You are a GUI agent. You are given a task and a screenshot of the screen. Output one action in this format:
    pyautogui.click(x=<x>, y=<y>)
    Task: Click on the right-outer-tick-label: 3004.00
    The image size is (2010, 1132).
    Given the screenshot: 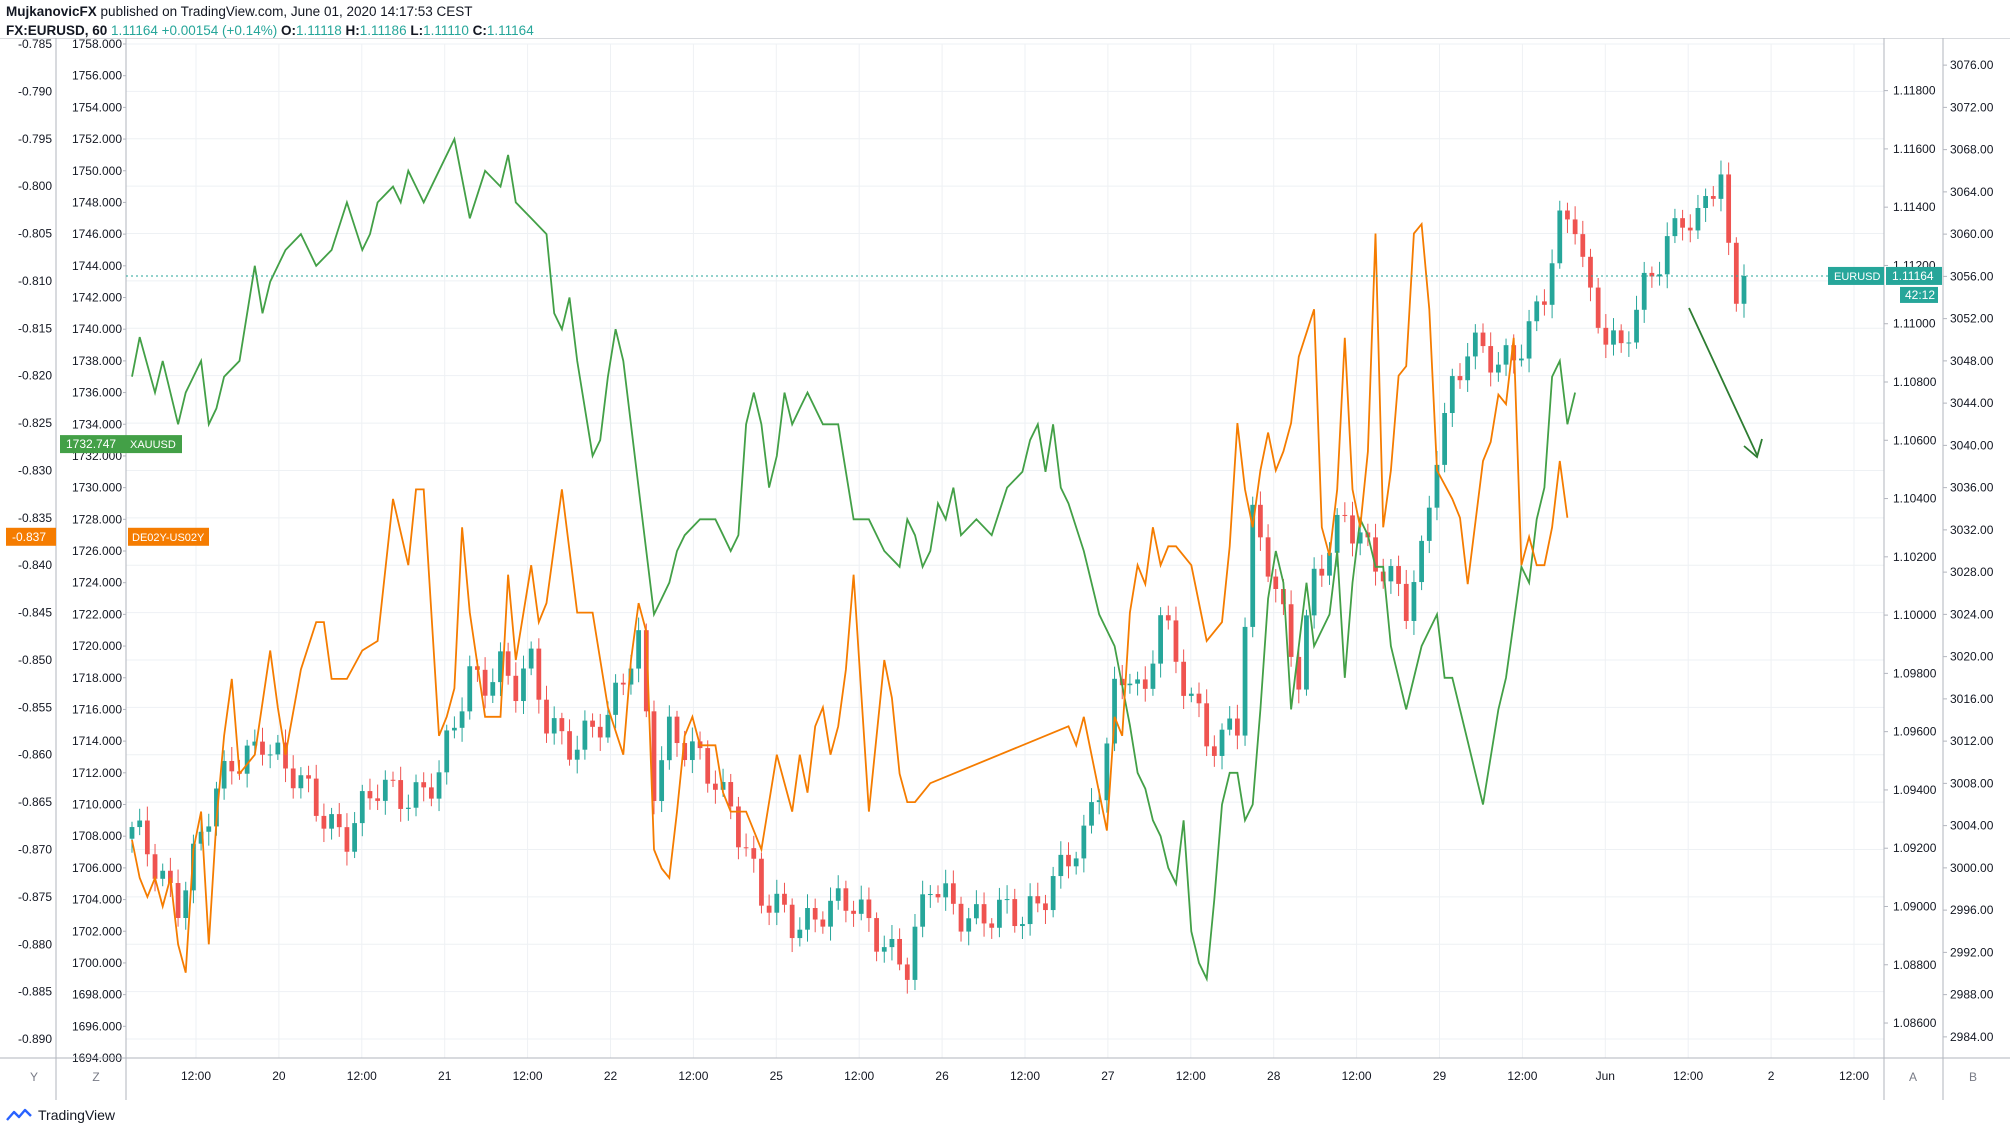 What is the action you would take?
    pyautogui.click(x=1972, y=826)
    